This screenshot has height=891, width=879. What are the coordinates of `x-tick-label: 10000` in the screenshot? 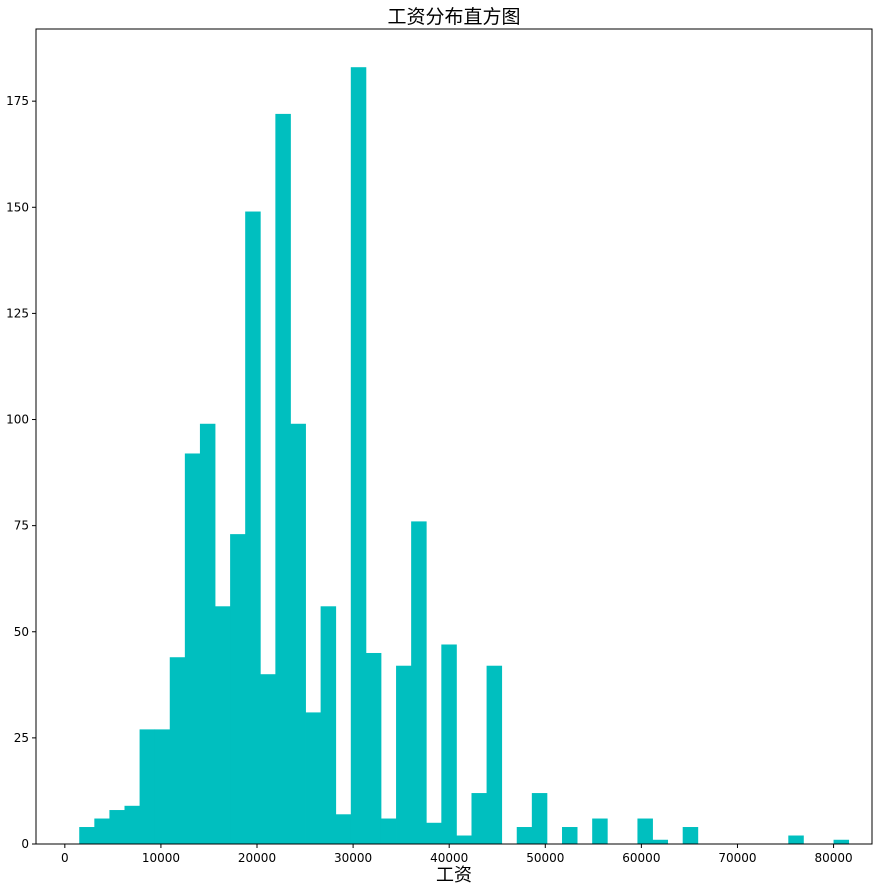 It's located at (161, 858).